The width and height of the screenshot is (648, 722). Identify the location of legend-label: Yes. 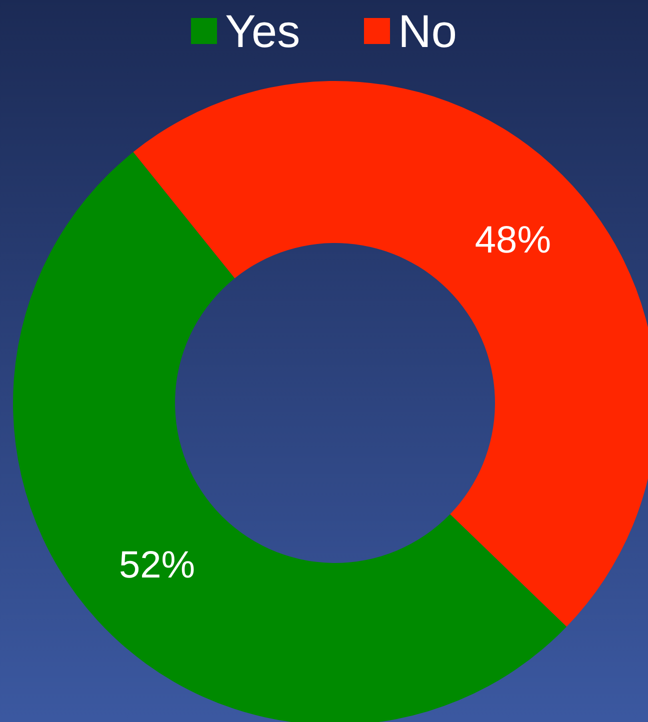
(262, 31).